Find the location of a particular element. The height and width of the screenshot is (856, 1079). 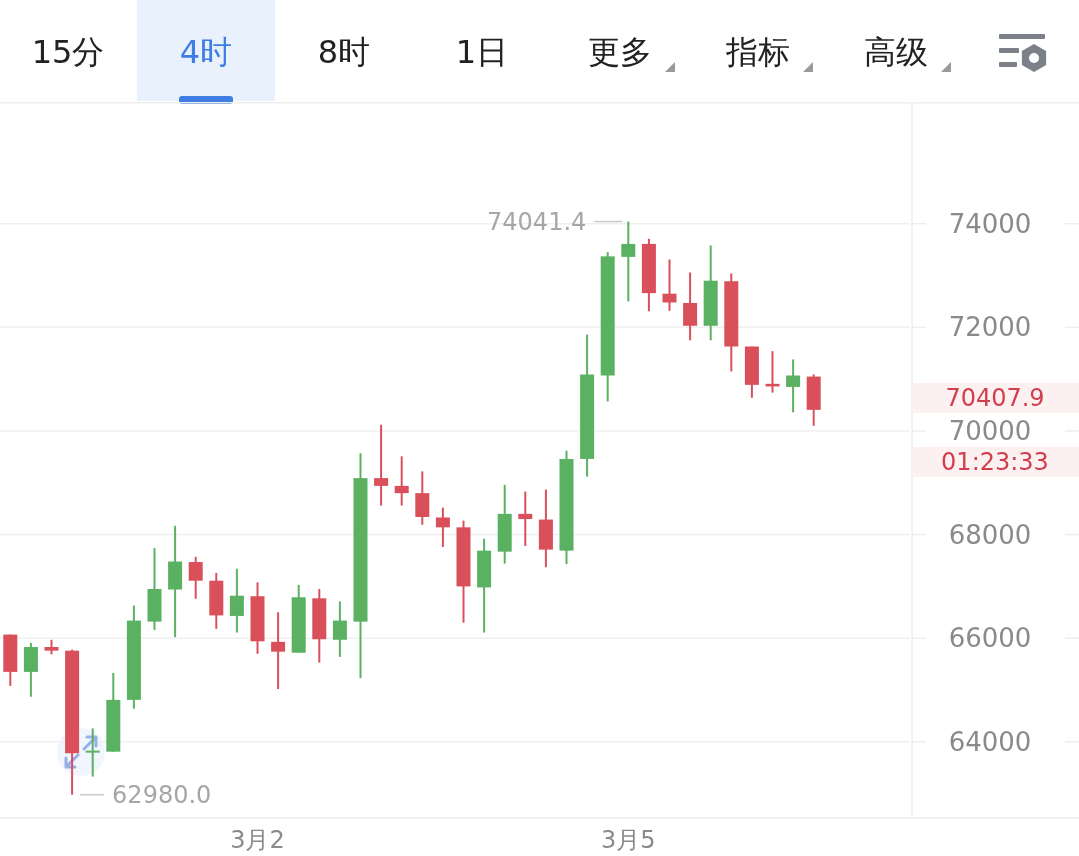

text: 15分 is located at coordinates (68, 52).